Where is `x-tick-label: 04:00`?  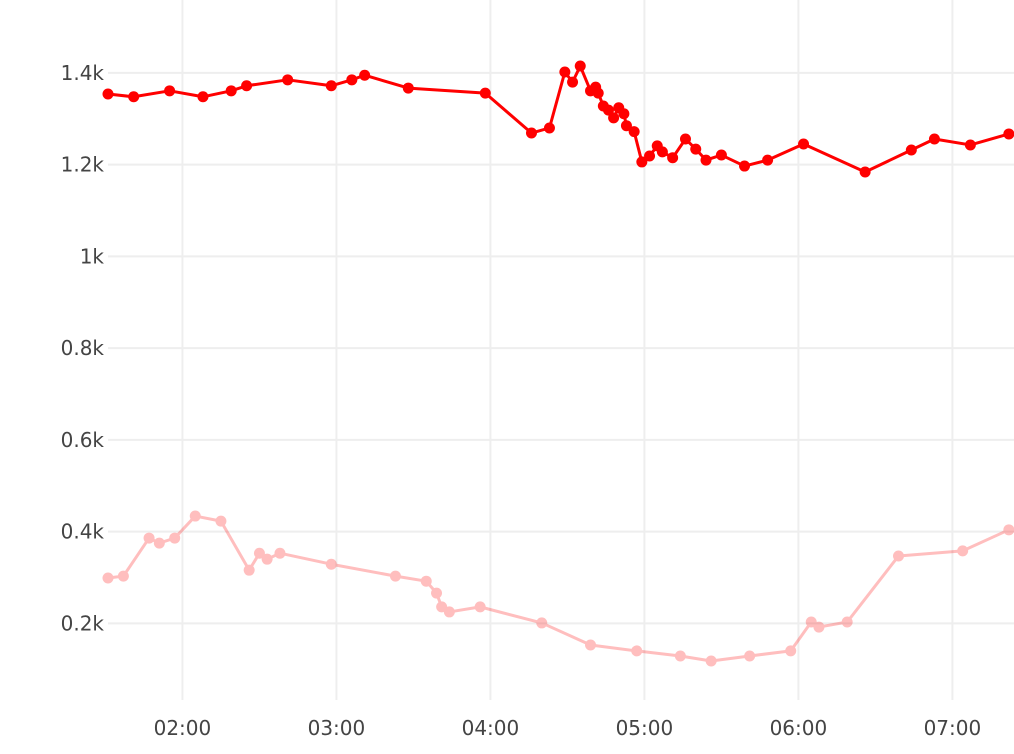
x-tick-label: 04:00 is located at coordinates (491, 728).